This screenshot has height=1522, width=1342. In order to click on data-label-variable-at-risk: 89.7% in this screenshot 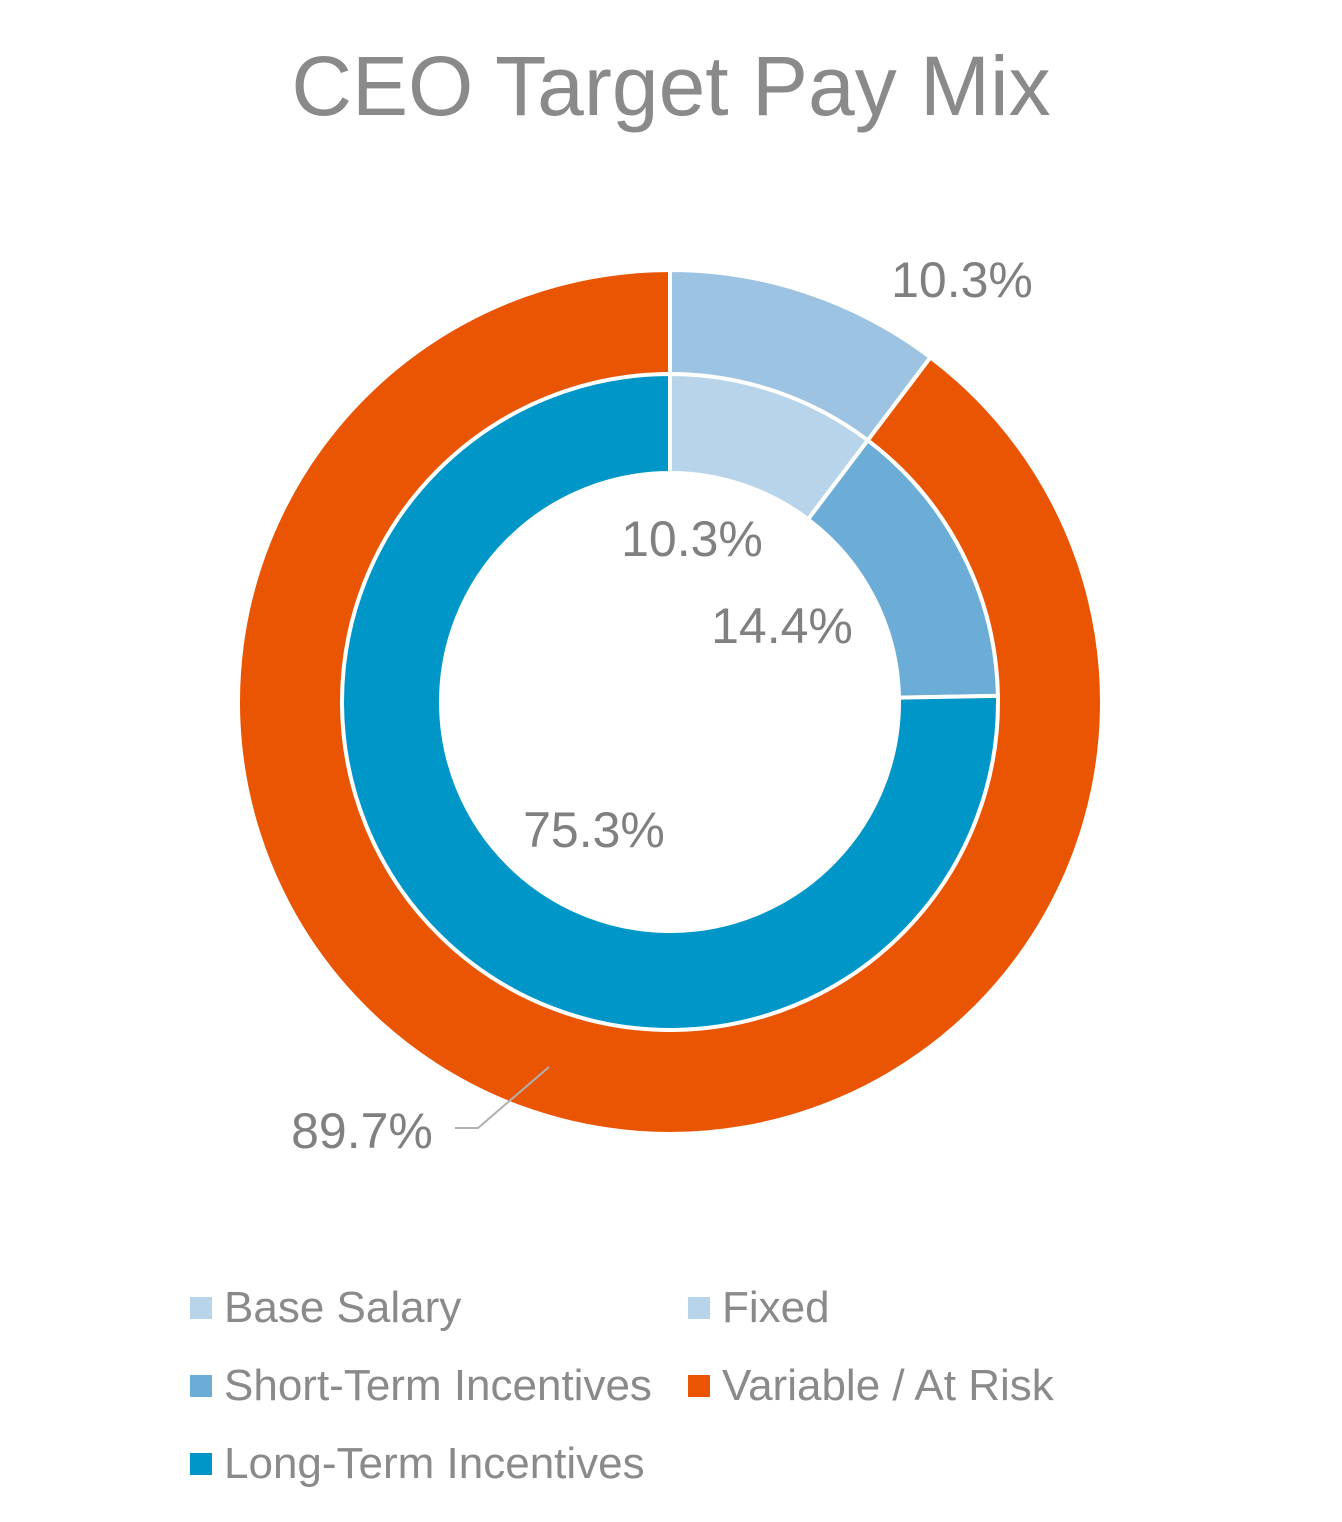, I will do `click(362, 1131)`.